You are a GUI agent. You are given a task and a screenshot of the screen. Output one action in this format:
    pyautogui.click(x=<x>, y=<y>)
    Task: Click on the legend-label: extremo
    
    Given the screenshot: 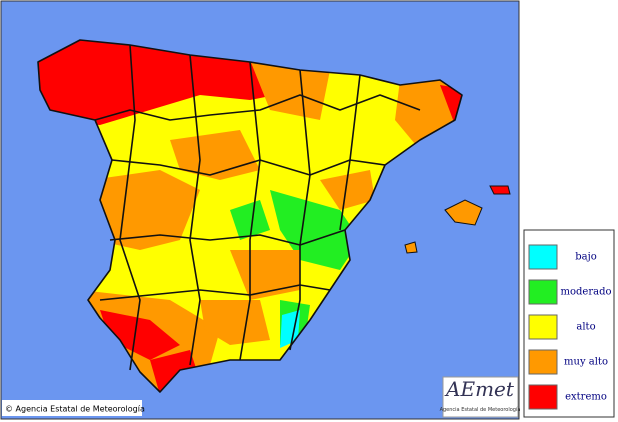 What is the action you would take?
    pyautogui.click(x=586, y=397)
    